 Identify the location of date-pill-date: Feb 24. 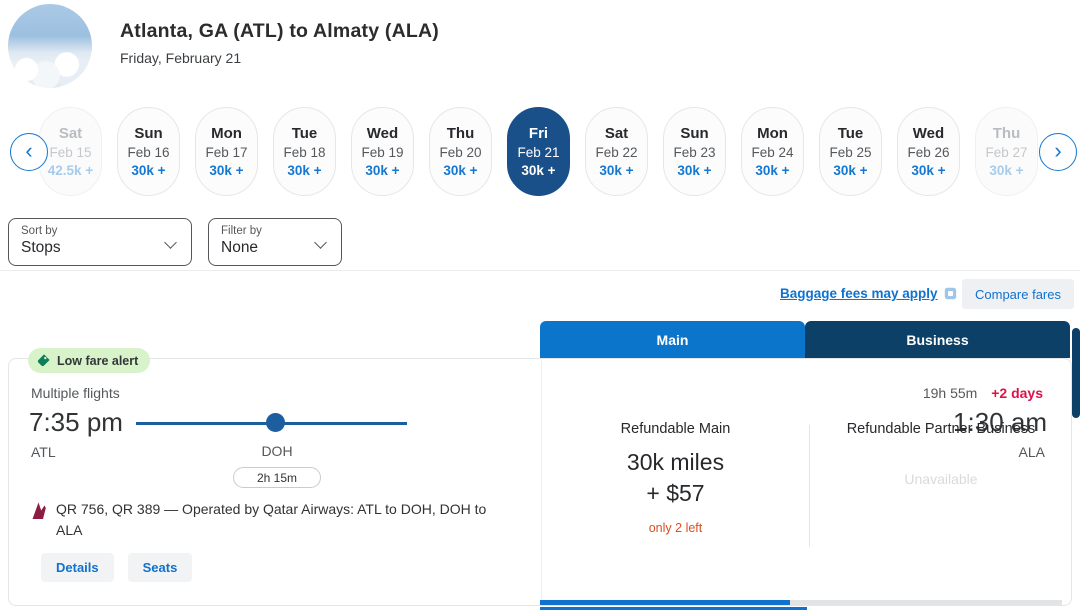
(772, 152).